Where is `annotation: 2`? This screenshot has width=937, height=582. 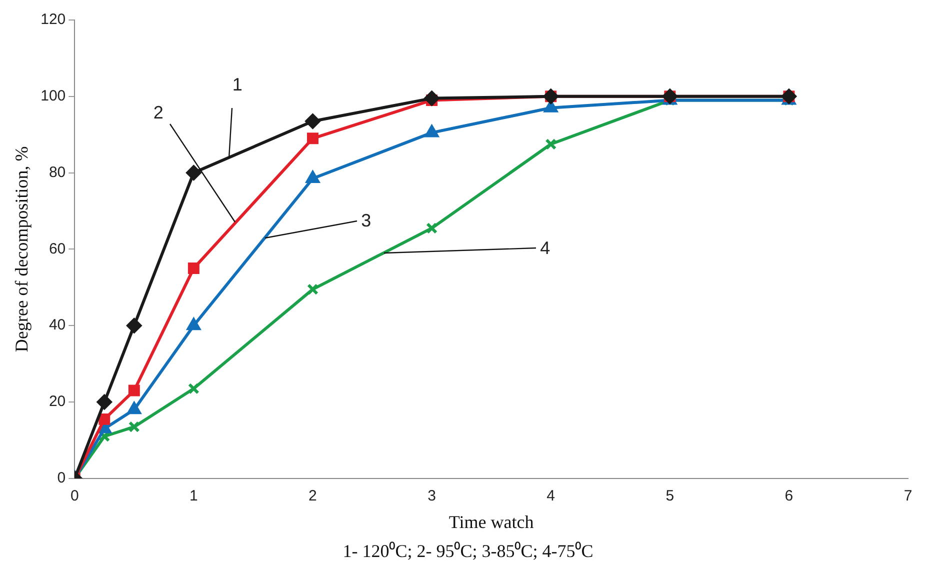 annotation: 2 is located at coordinates (158, 112).